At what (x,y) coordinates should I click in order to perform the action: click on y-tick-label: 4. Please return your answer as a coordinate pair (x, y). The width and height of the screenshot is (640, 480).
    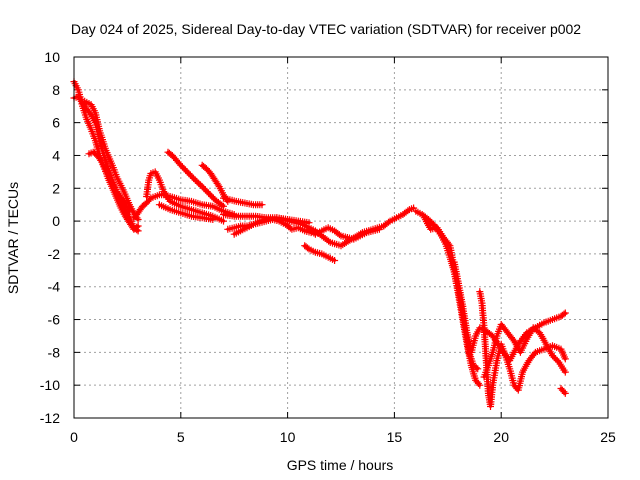
    Looking at the image, I should click on (56, 155).